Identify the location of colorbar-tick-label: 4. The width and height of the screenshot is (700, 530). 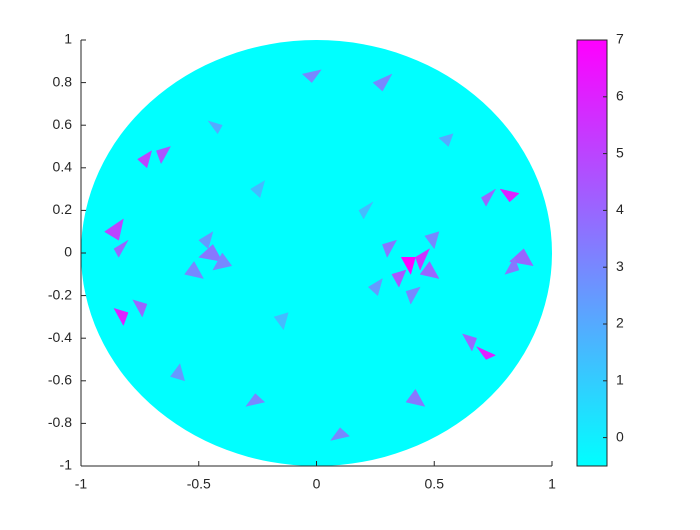
(620, 209).